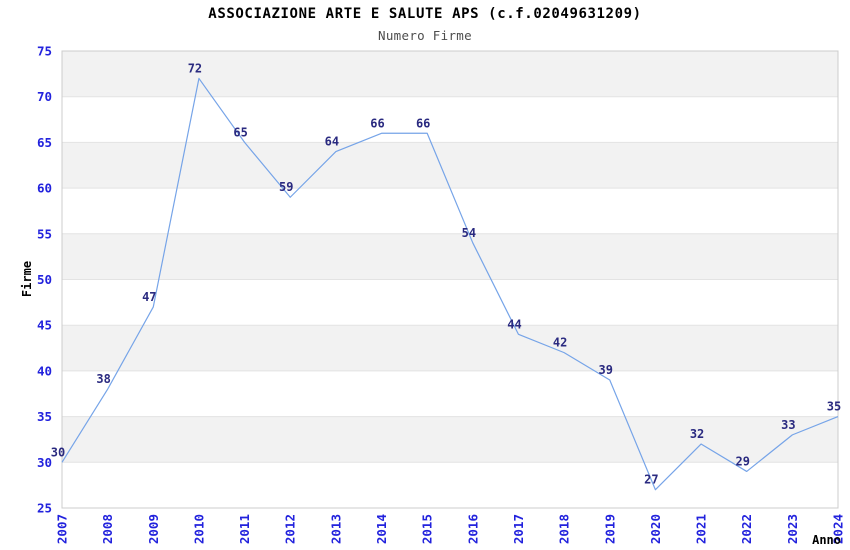 This screenshot has height=550, width=850. I want to click on data-point-label: 30, so click(58, 452).